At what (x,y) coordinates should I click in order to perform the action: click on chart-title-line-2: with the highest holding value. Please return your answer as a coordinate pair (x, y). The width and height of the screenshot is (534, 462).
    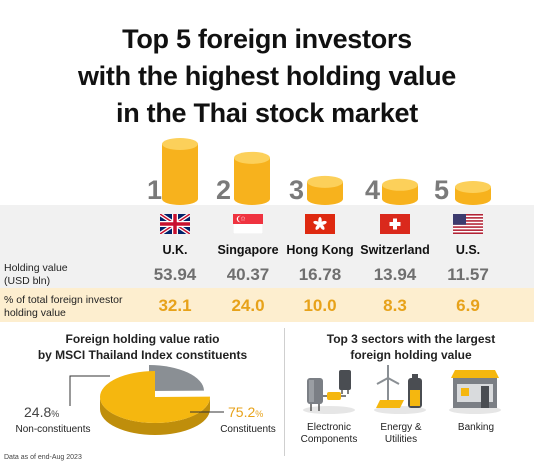
    Looking at the image, I should click on (266, 76).